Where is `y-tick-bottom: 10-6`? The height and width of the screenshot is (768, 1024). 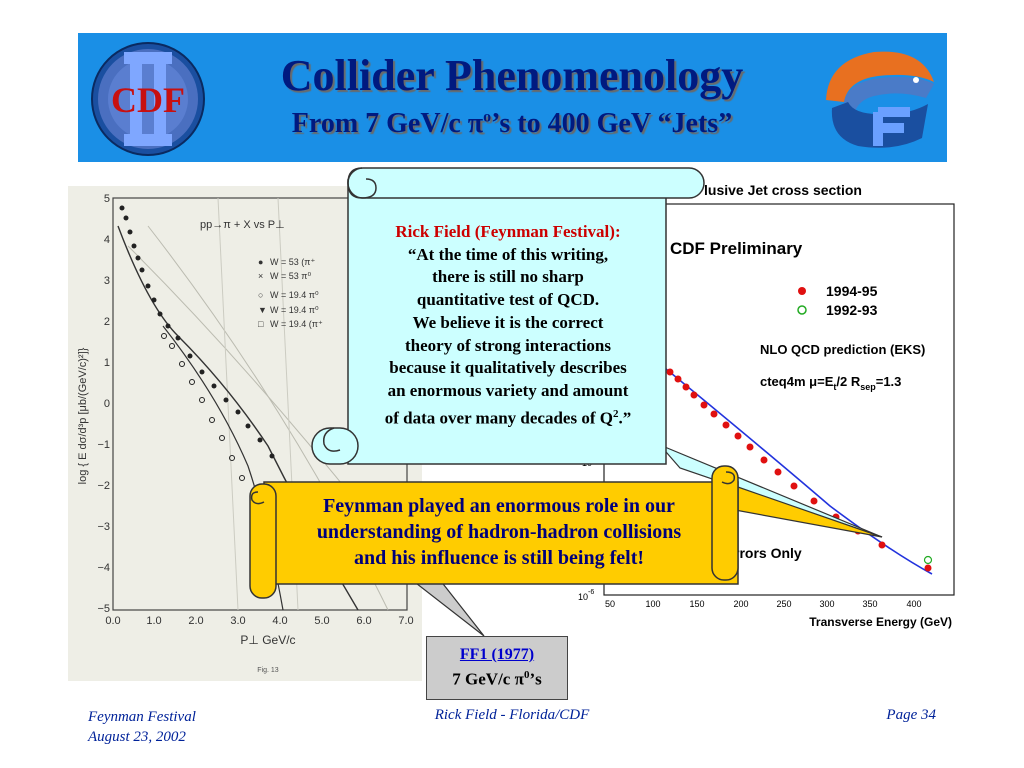
y-tick-bottom: 10-6 is located at coordinates (586, 595).